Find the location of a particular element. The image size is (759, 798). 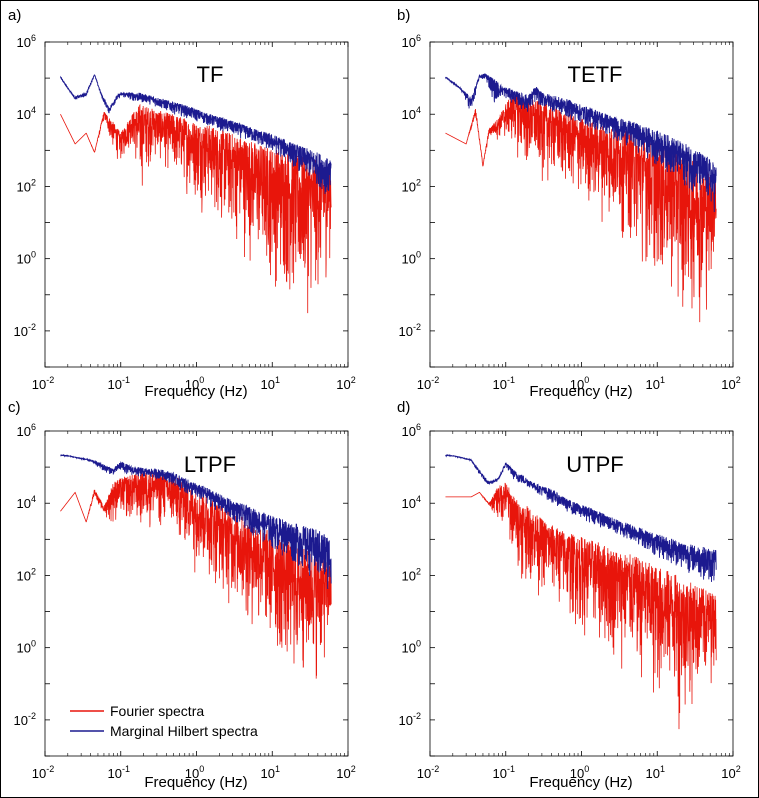

panel-b-hilbert-line is located at coordinates (581, 142).